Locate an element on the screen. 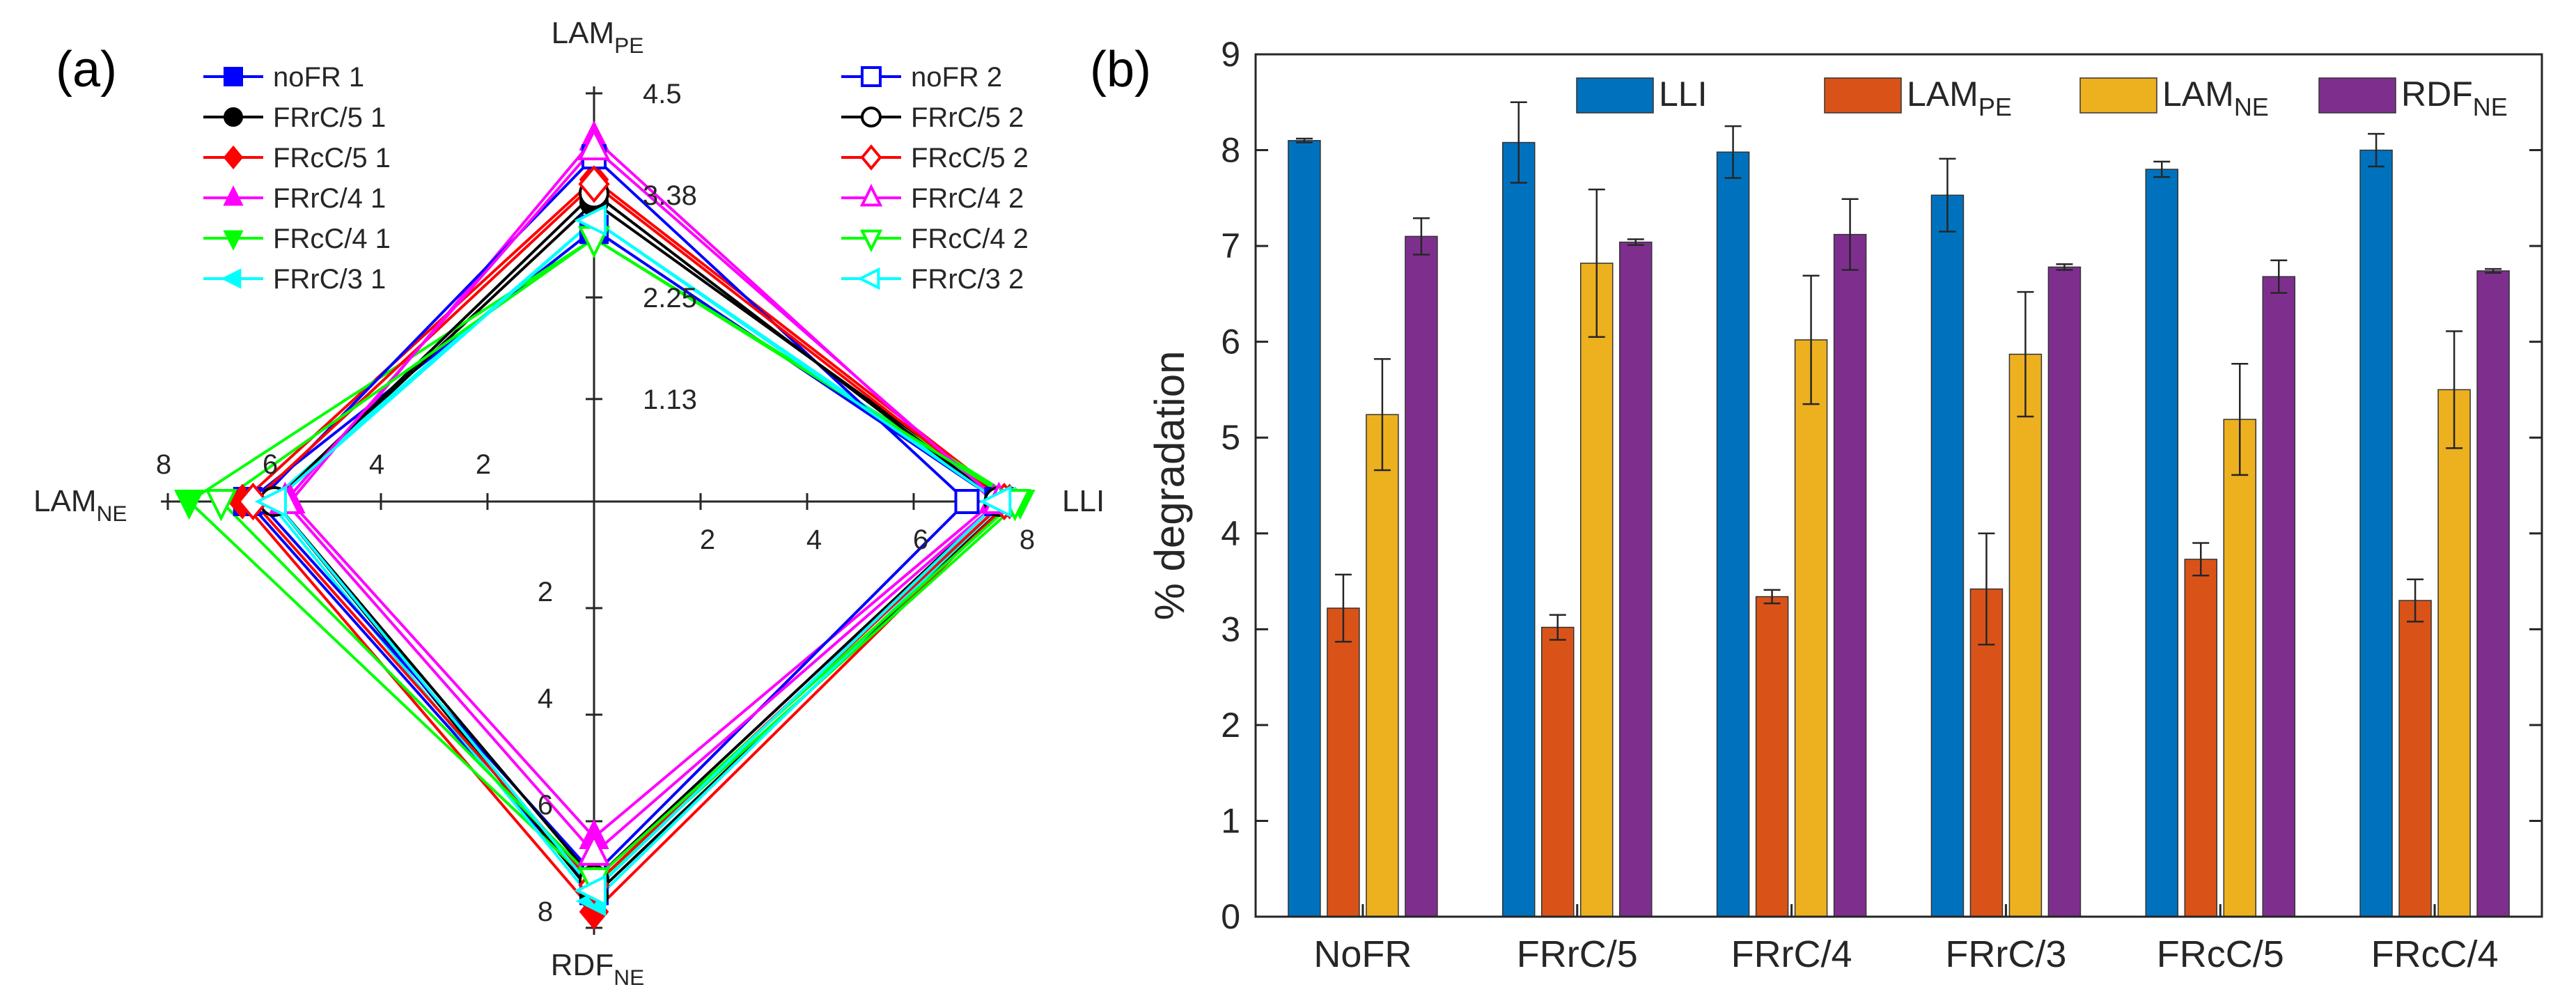  radar-top-tick-label: 1.13 is located at coordinates (670, 400).